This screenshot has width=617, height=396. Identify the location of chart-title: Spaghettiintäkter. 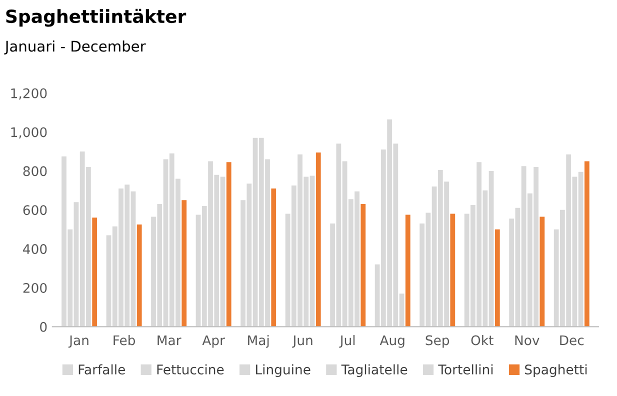
(96, 17).